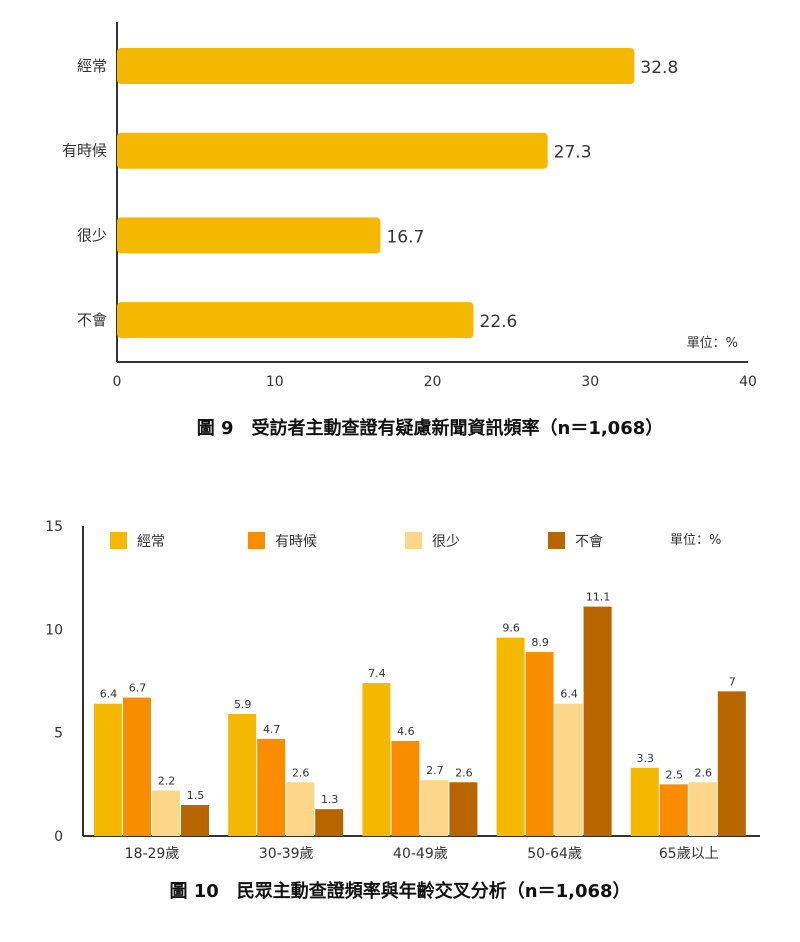  Describe the element at coordinates (554, 854) in the screenshot. I see `category-label: 50-64歲` at that location.